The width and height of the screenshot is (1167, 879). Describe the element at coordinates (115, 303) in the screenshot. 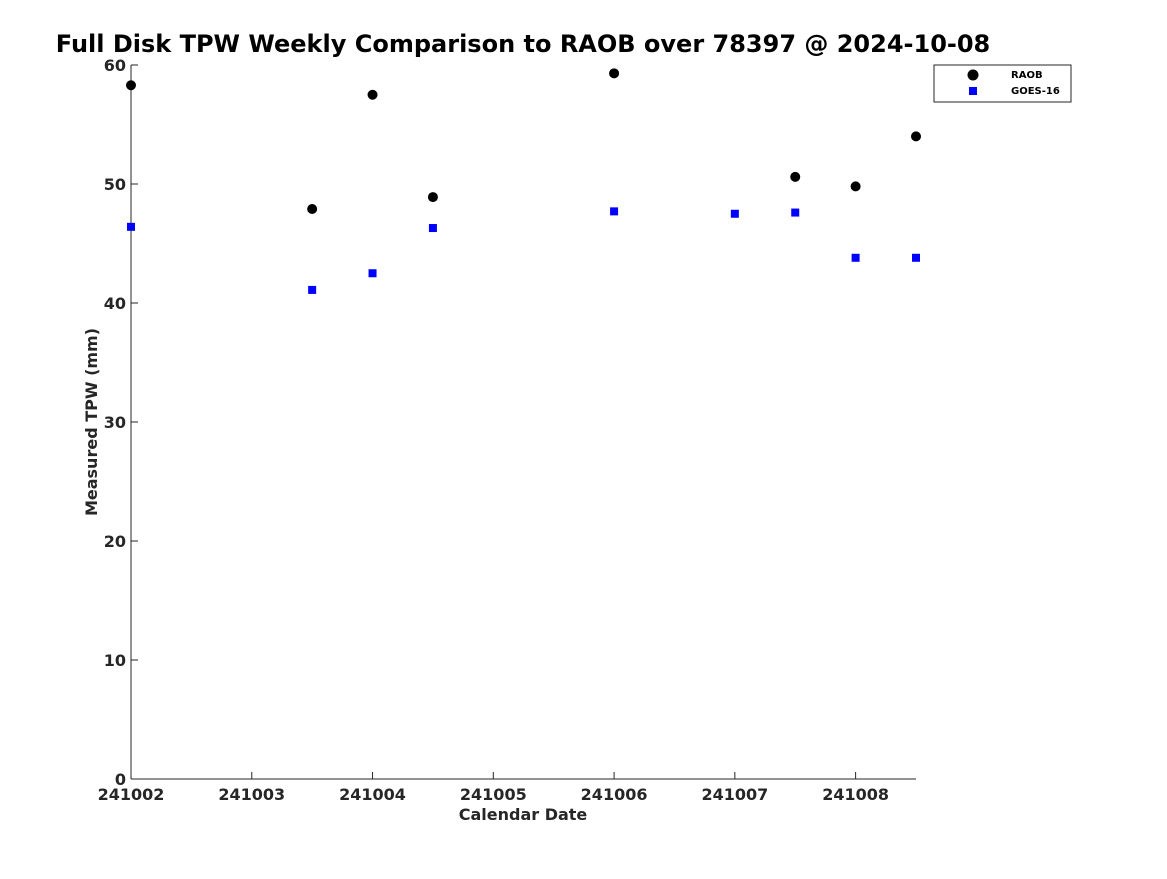

I see `y-tick-label: 40` at that location.